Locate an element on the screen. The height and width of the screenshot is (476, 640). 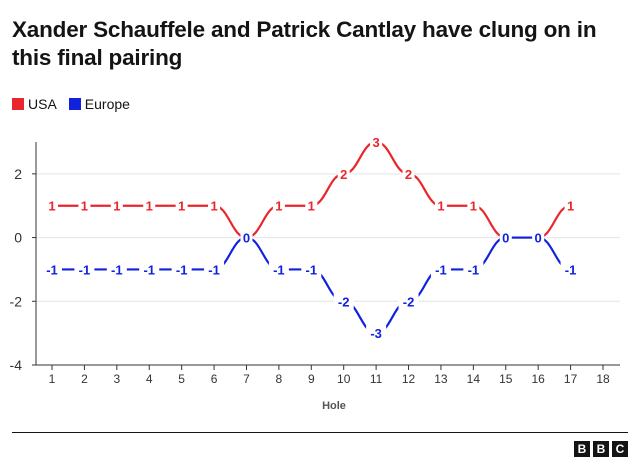
legend: USA Europe is located at coordinates (77, 104).